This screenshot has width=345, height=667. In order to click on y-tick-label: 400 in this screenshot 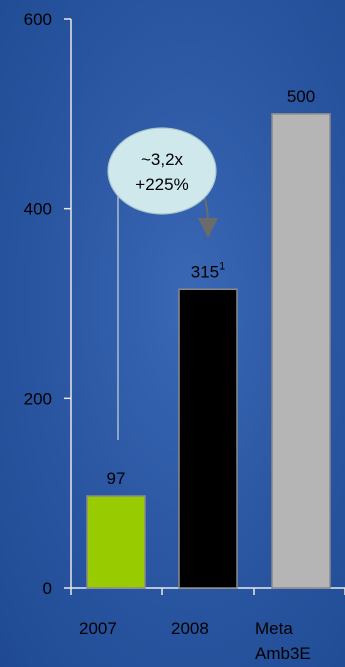, I will do `click(38, 209)`.